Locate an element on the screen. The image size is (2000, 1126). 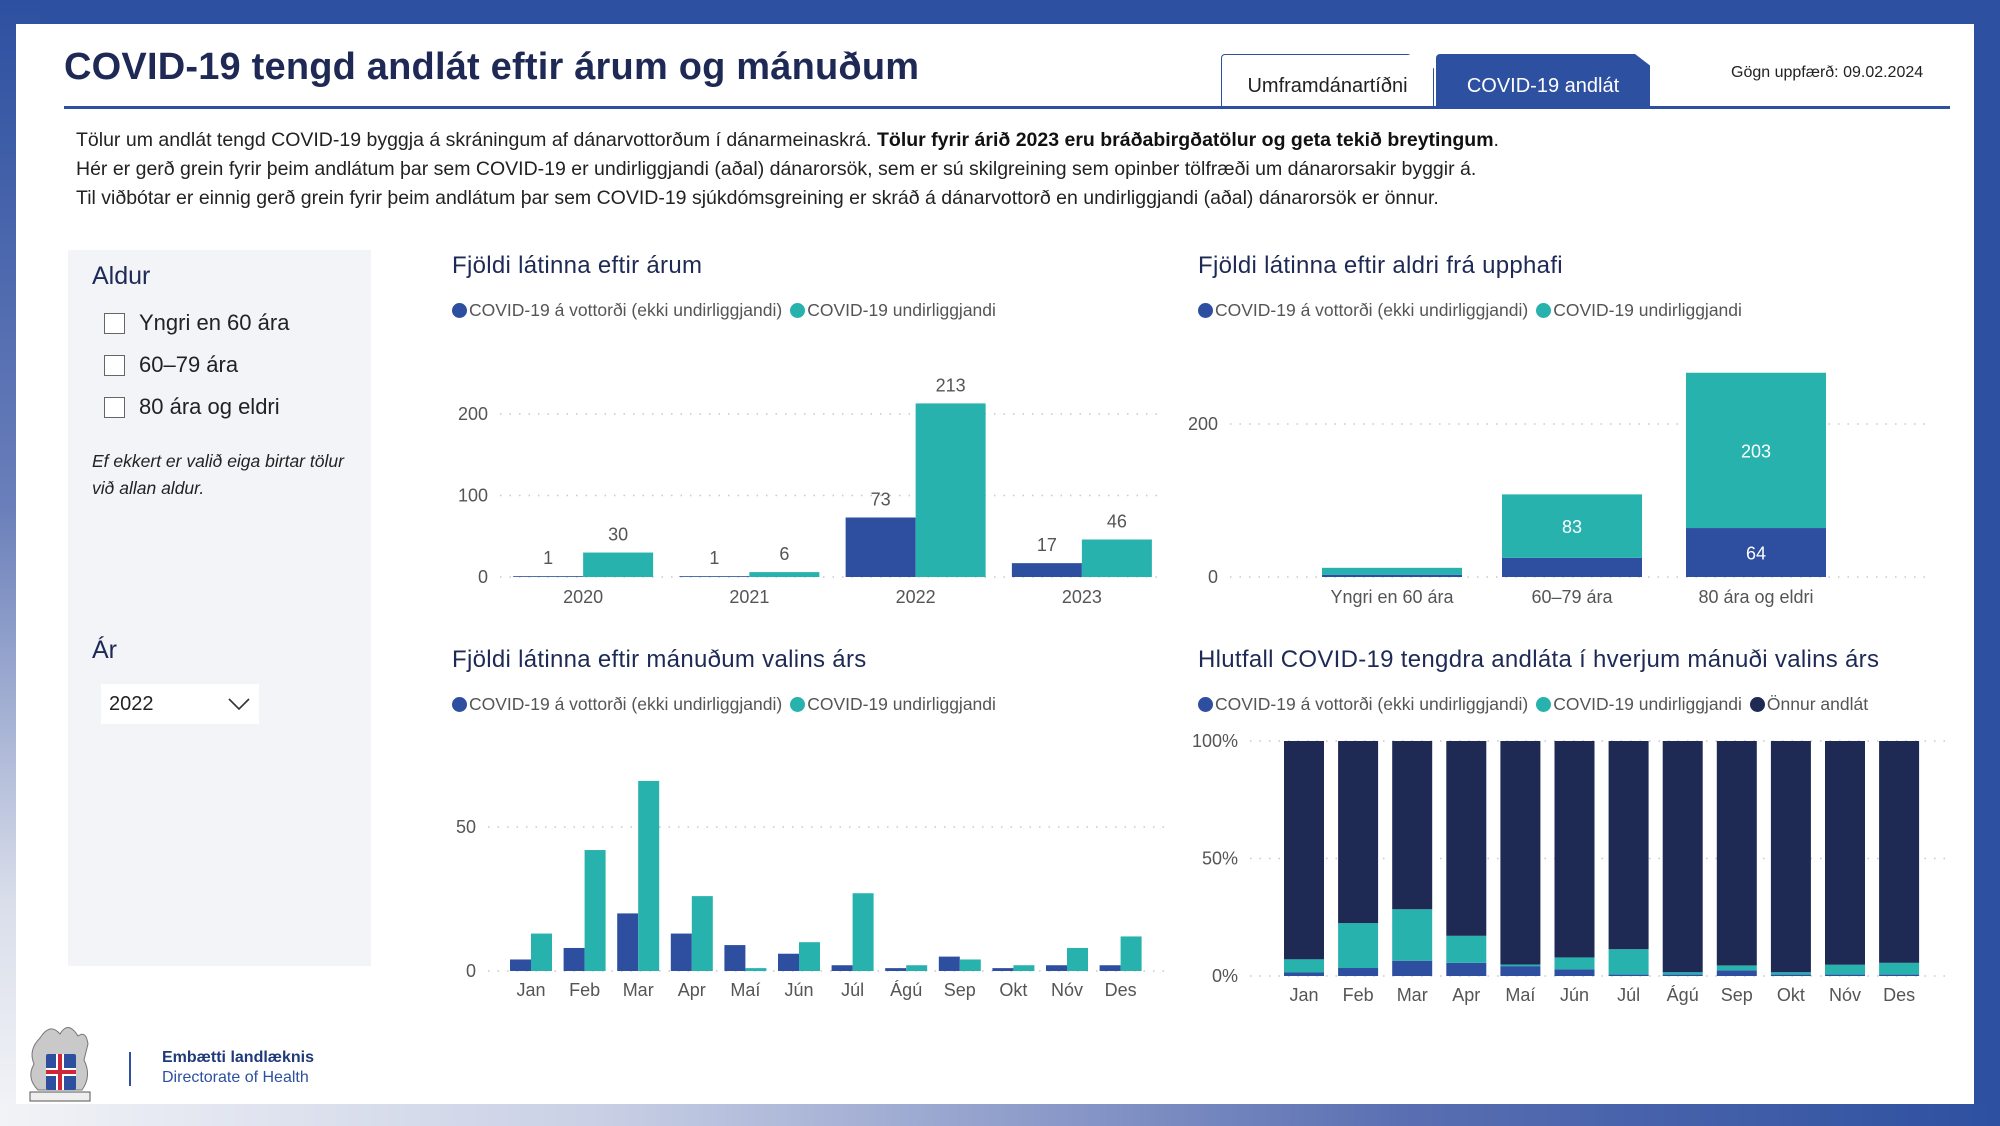
bar-Jún-certificate is located at coordinates (1574, 972).